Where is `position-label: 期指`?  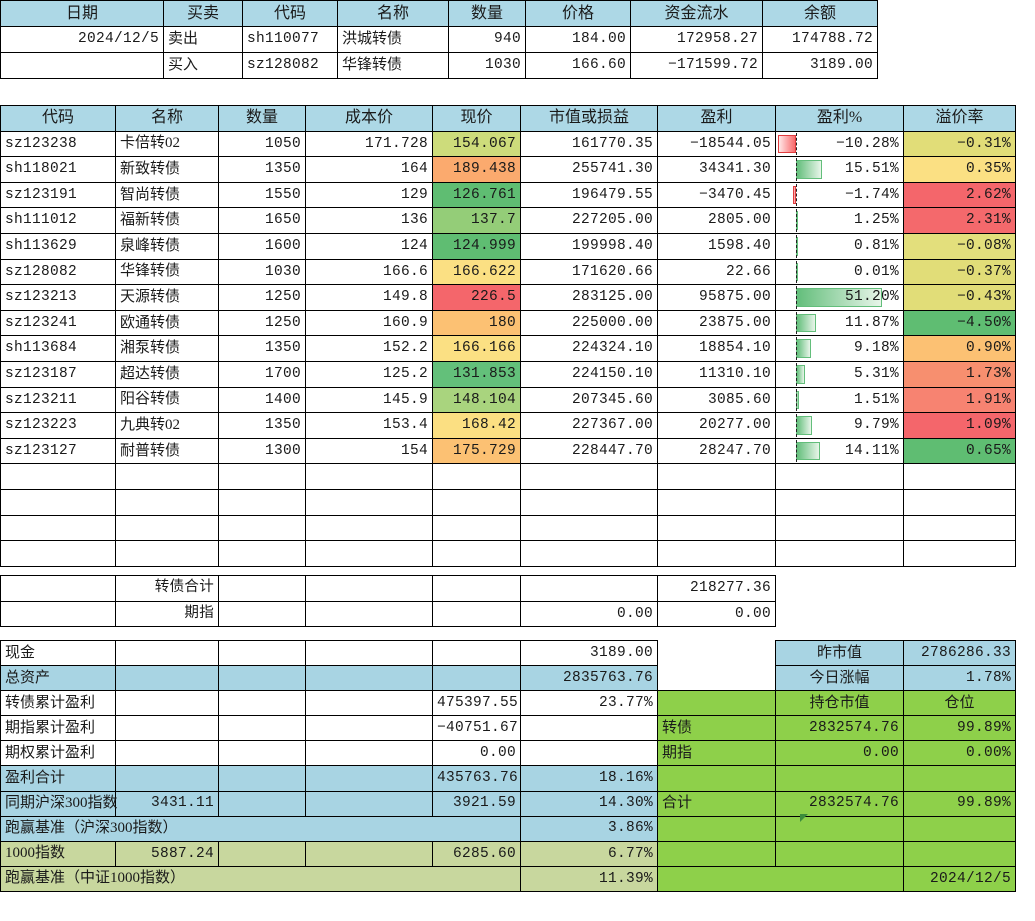 position-label: 期指 is located at coordinates (716, 753).